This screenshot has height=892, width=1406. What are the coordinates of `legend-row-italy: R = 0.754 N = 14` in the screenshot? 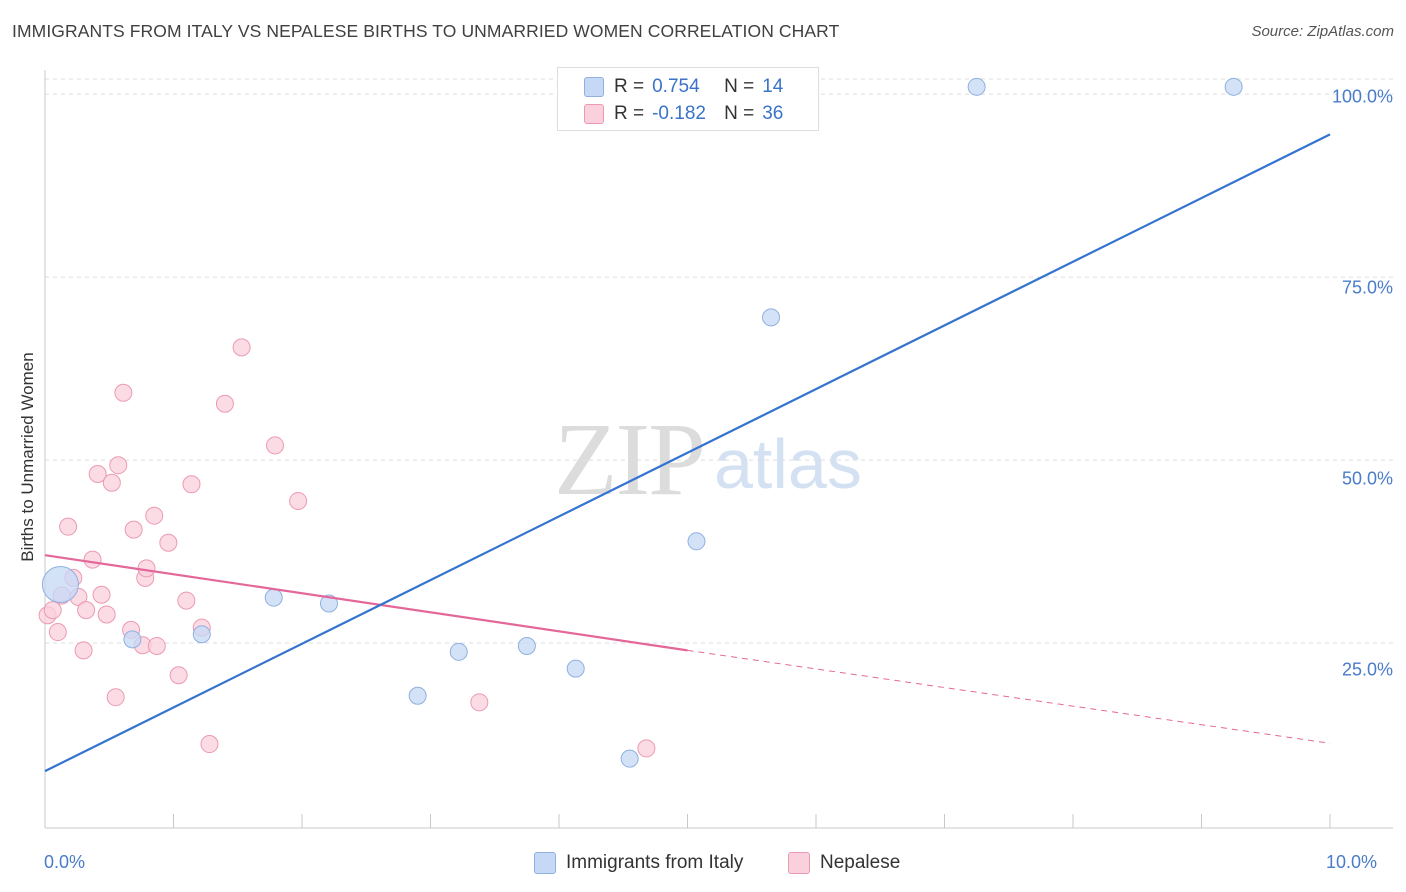 It's located at (683, 87).